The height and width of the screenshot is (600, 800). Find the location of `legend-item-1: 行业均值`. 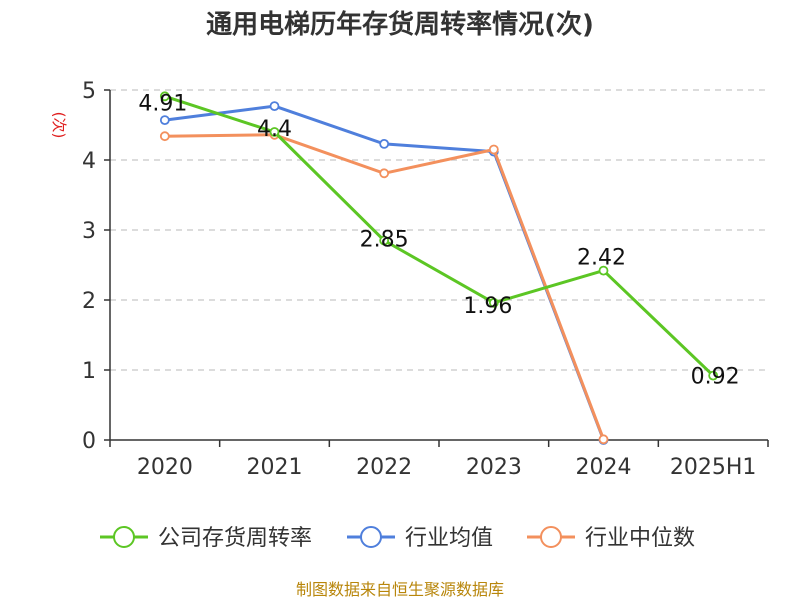

legend-item-1: 行业均值 is located at coordinates (420, 538).